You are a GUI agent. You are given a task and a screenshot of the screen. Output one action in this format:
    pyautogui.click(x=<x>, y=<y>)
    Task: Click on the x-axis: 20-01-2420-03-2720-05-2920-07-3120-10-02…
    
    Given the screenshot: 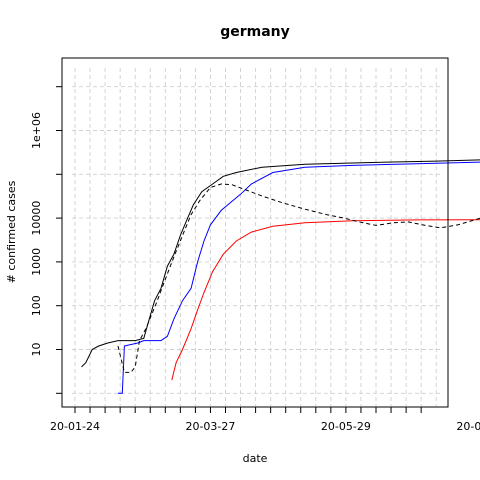 What is the action you would take?
    pyautogui.click(x=265, y=419)
    